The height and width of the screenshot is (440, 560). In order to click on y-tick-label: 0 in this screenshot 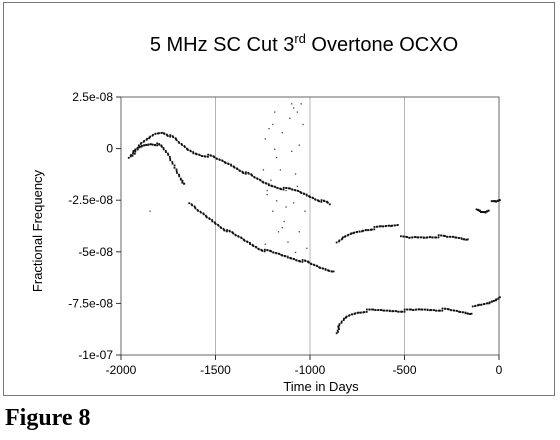, I will do `click(109, 149)`.